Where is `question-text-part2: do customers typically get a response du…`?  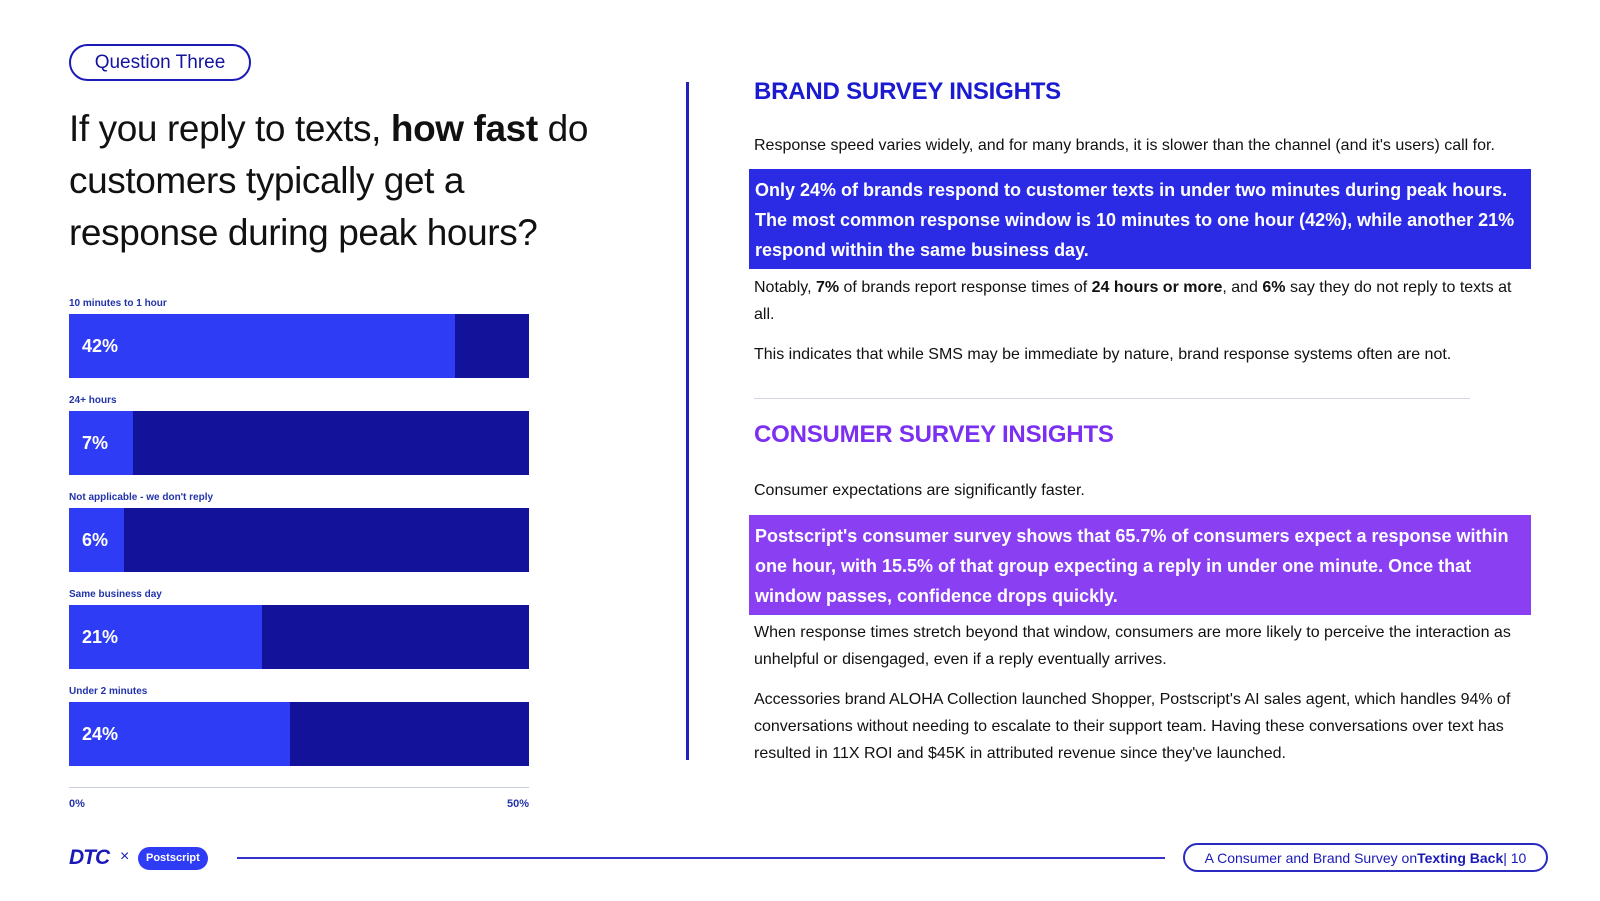 question-text-part2: do customers typically get a response du… is located at coordinates (329, 180).